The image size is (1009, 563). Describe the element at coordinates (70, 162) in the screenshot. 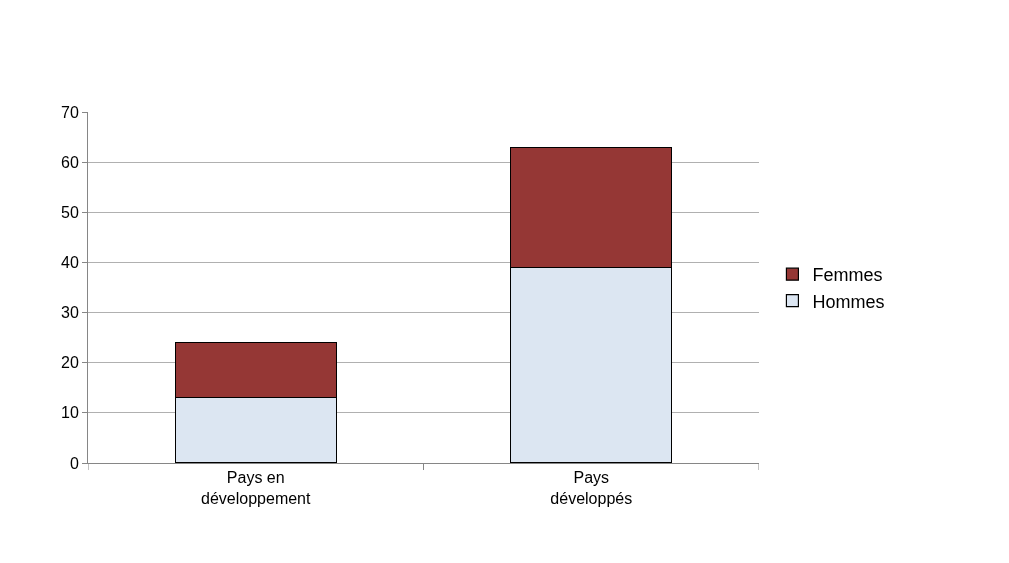

I see `y-tick-label: 60` at that location.